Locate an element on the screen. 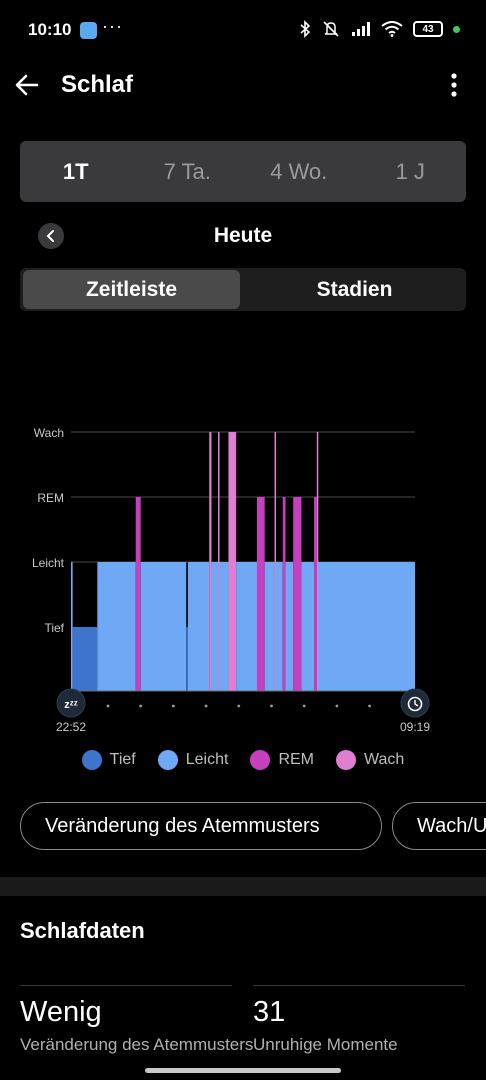 This screenshot has height=1080, width=486. legend-label-rem: REM is located at coordinates (296, 759).